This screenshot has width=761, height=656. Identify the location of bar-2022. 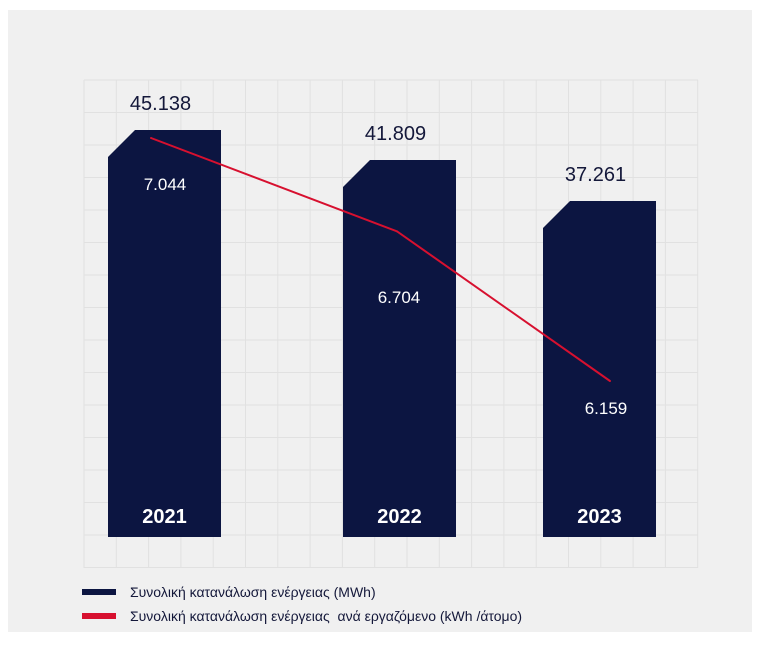
(399, 348).